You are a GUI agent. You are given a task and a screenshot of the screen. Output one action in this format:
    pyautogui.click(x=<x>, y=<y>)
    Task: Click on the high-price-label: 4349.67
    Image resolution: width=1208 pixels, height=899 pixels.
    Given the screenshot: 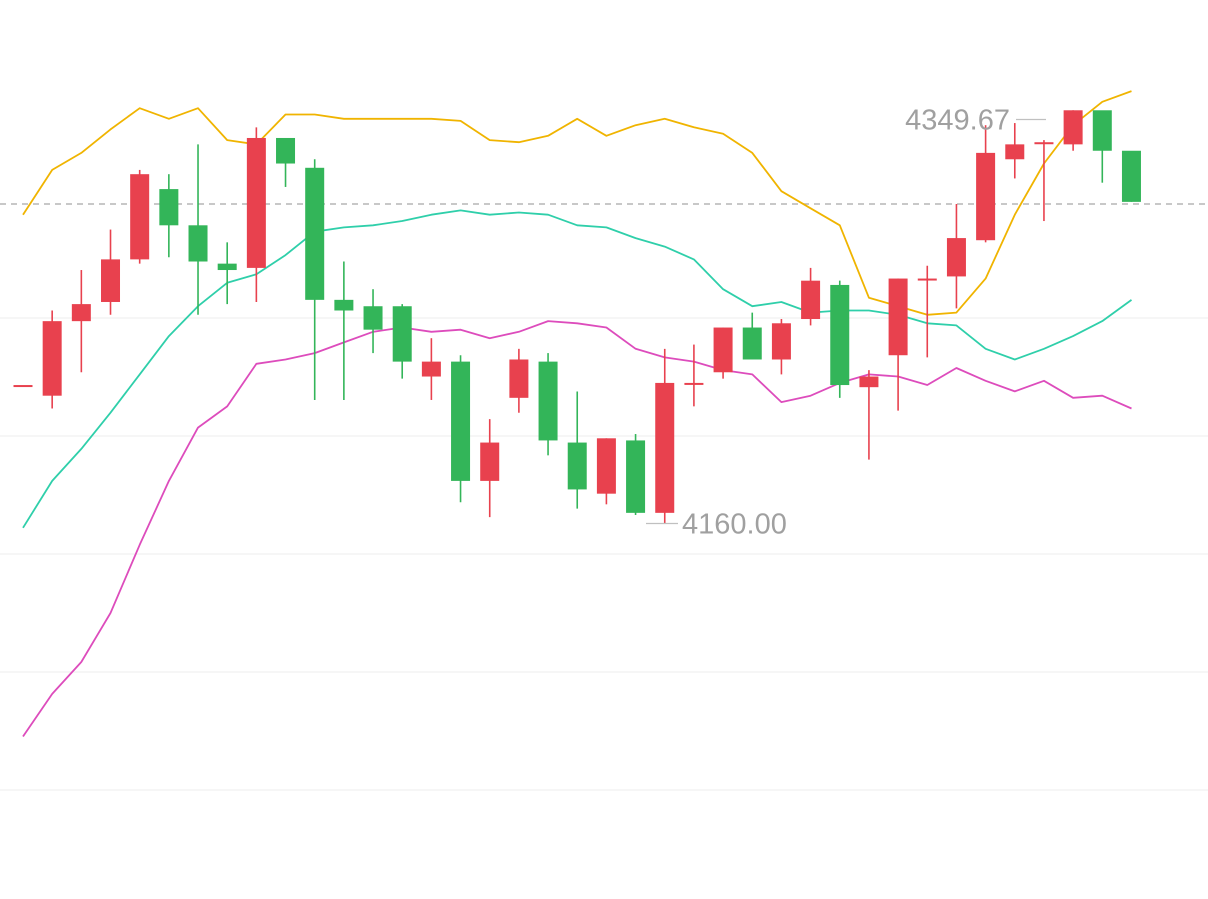 What is the action you would take?
    pyautogui.click(x=957, y=121)
    